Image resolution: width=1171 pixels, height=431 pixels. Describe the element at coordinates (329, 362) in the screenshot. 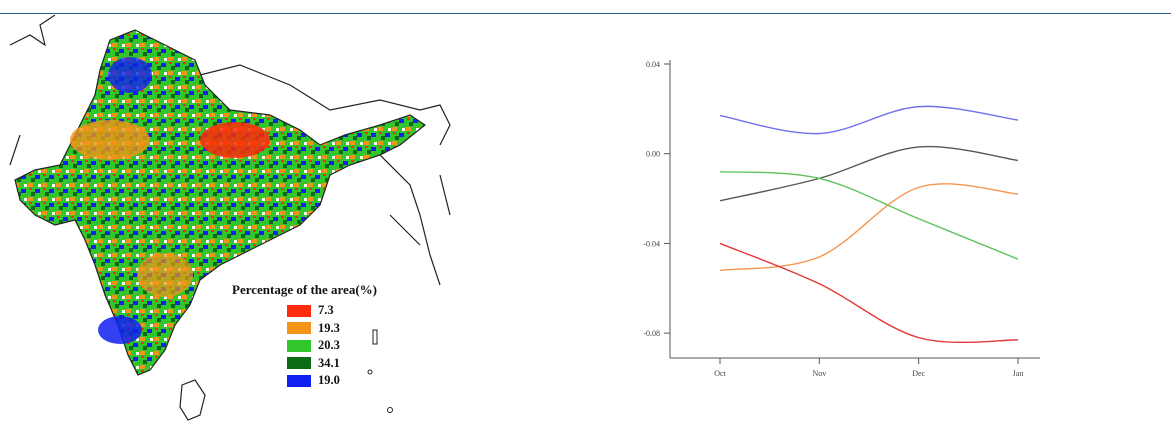

I see `legend-label: 34.1` at that location.